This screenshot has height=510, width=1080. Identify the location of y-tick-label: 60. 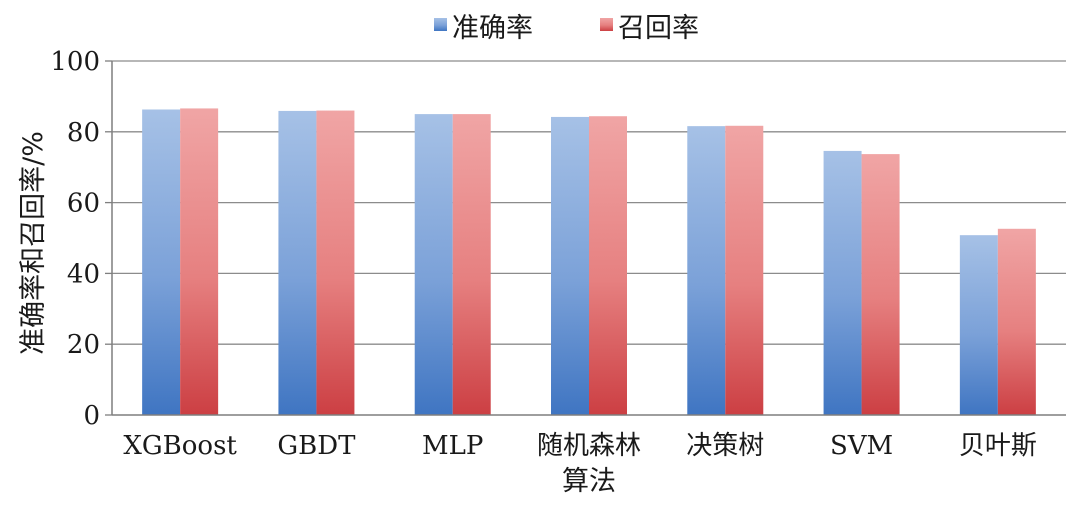
(83, 204).